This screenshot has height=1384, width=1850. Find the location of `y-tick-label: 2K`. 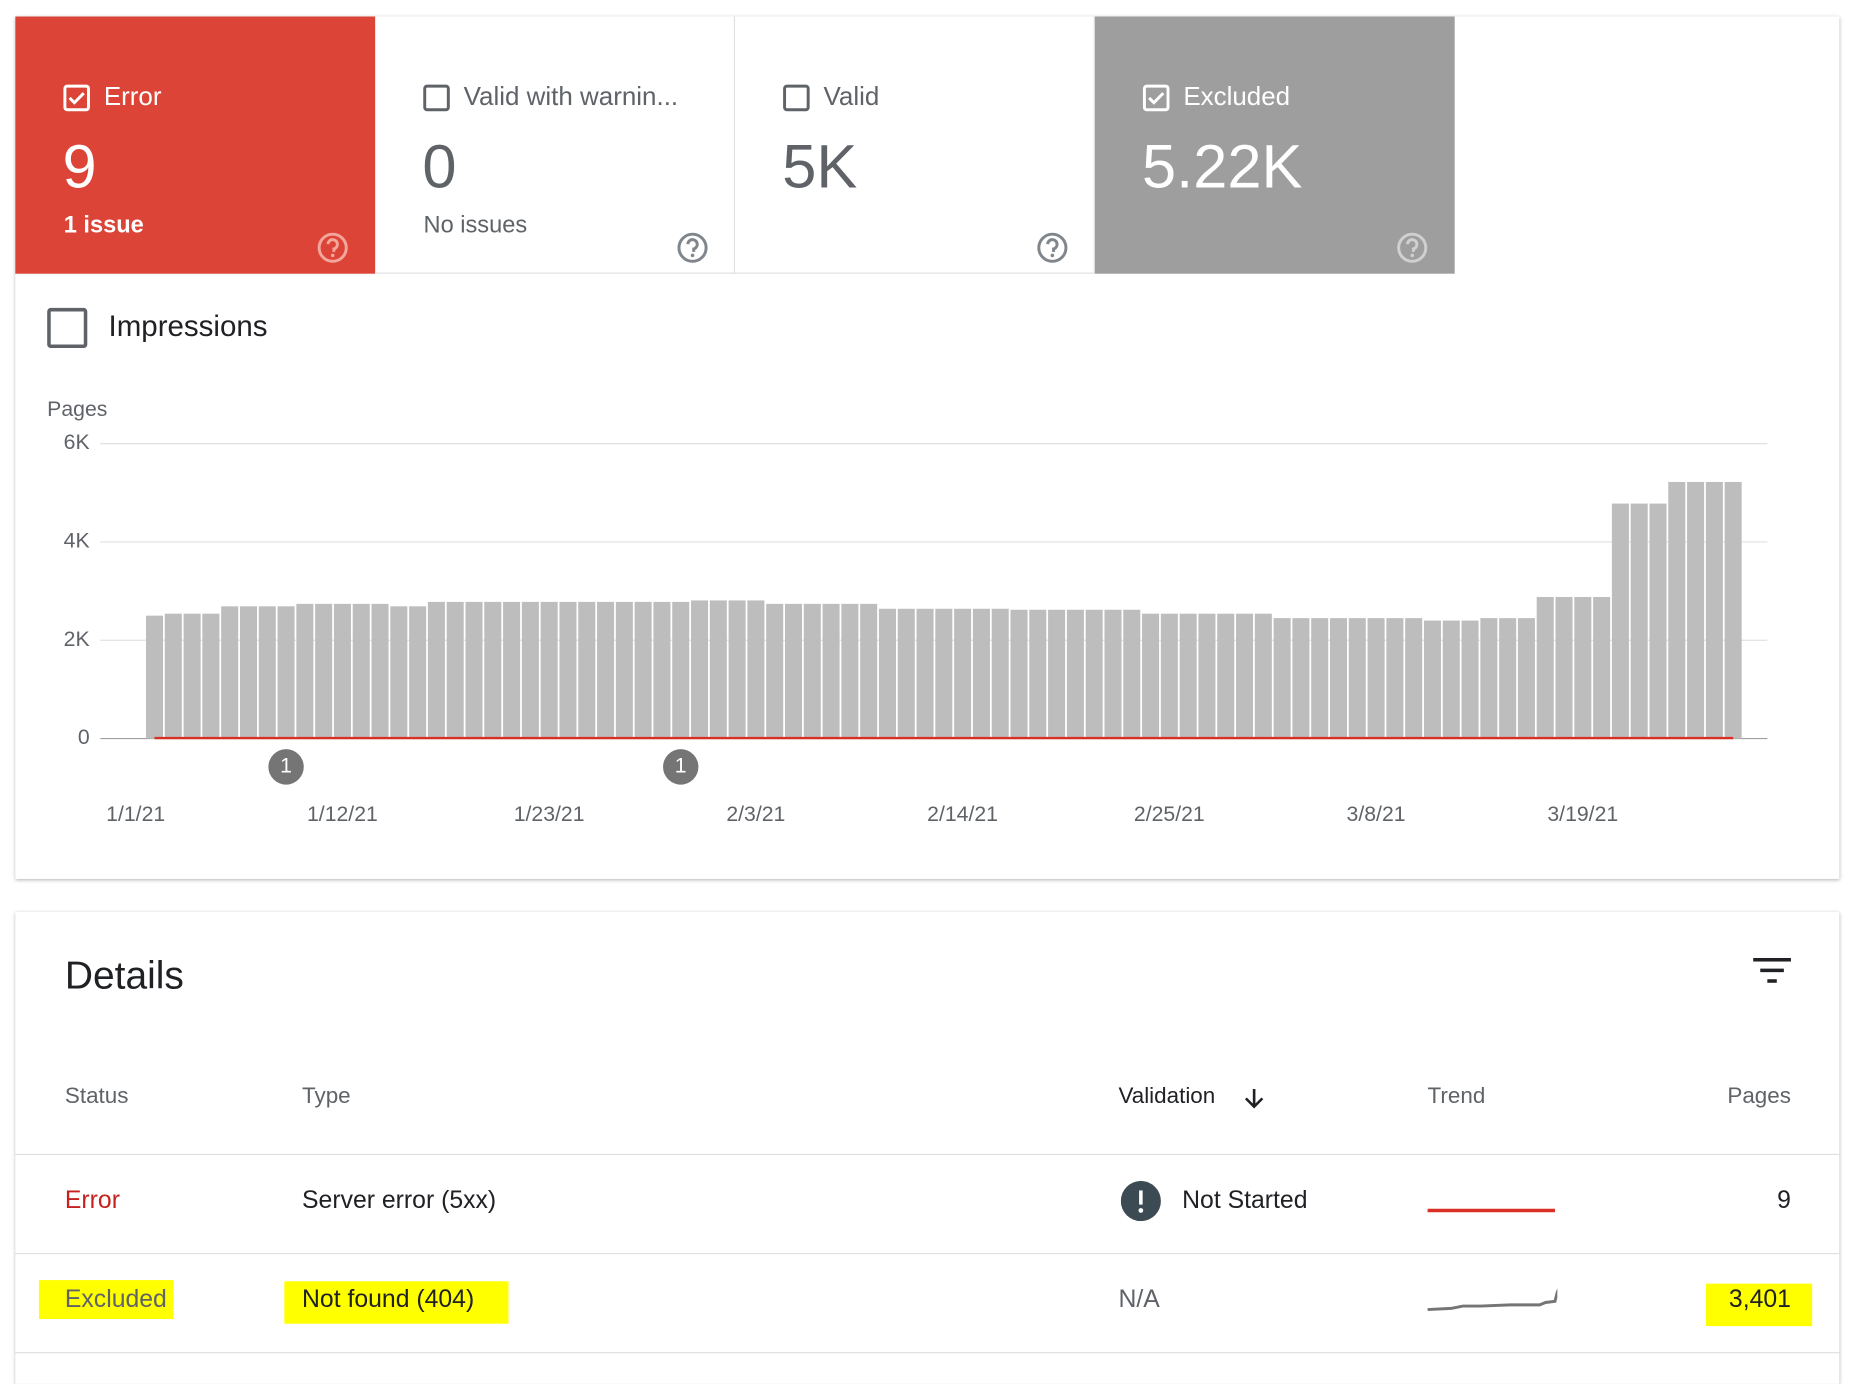

y-tick-label: 2K is located at coordinates (77, 639).